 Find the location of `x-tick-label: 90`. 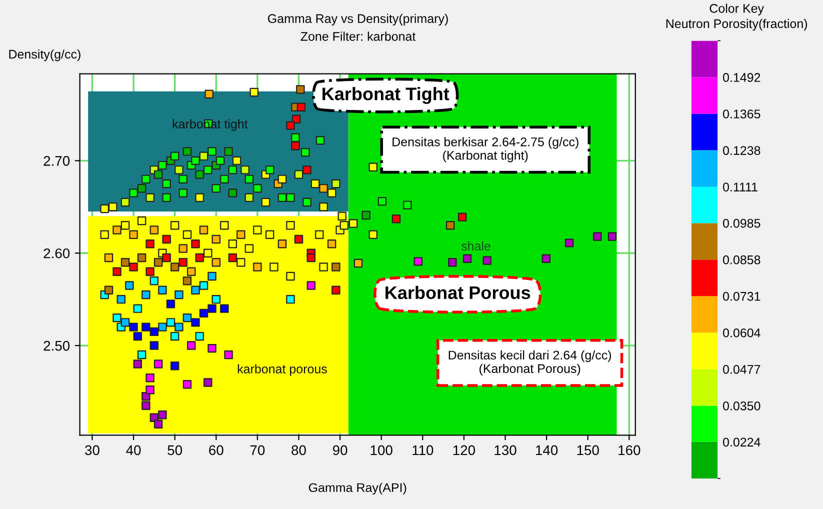

x-tick-label: 90 is located at coordinates (340, 450).